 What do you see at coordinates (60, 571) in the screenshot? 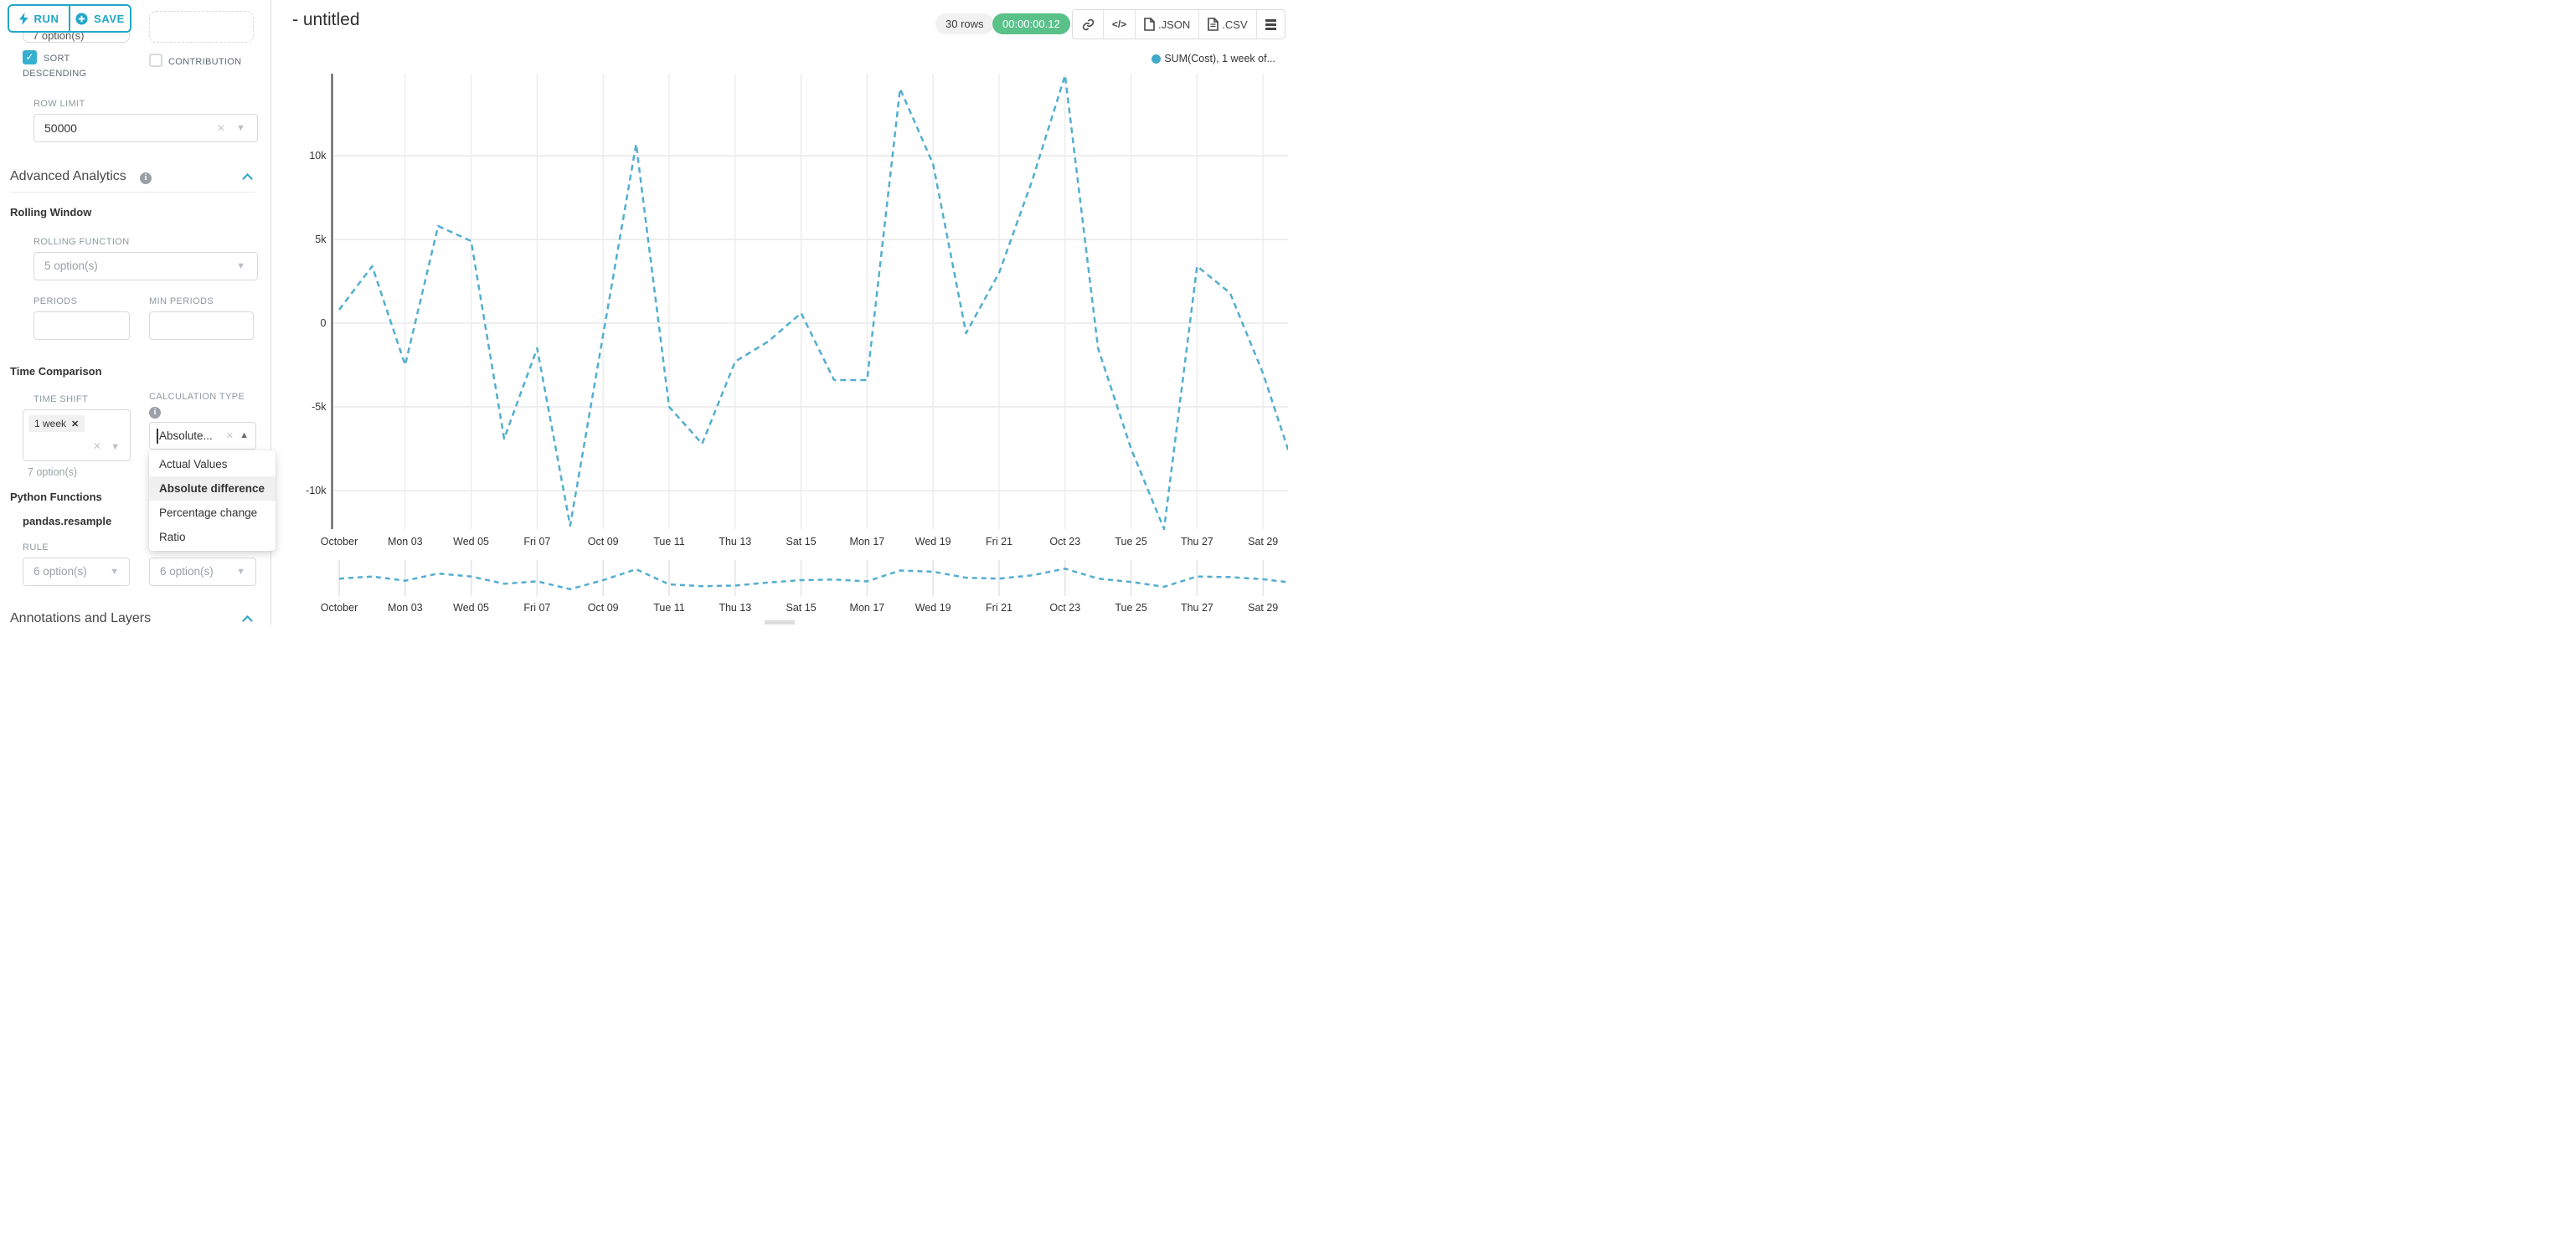
I see `rule-placeholder: 6 option(s)` at bounding box center [60, 571].